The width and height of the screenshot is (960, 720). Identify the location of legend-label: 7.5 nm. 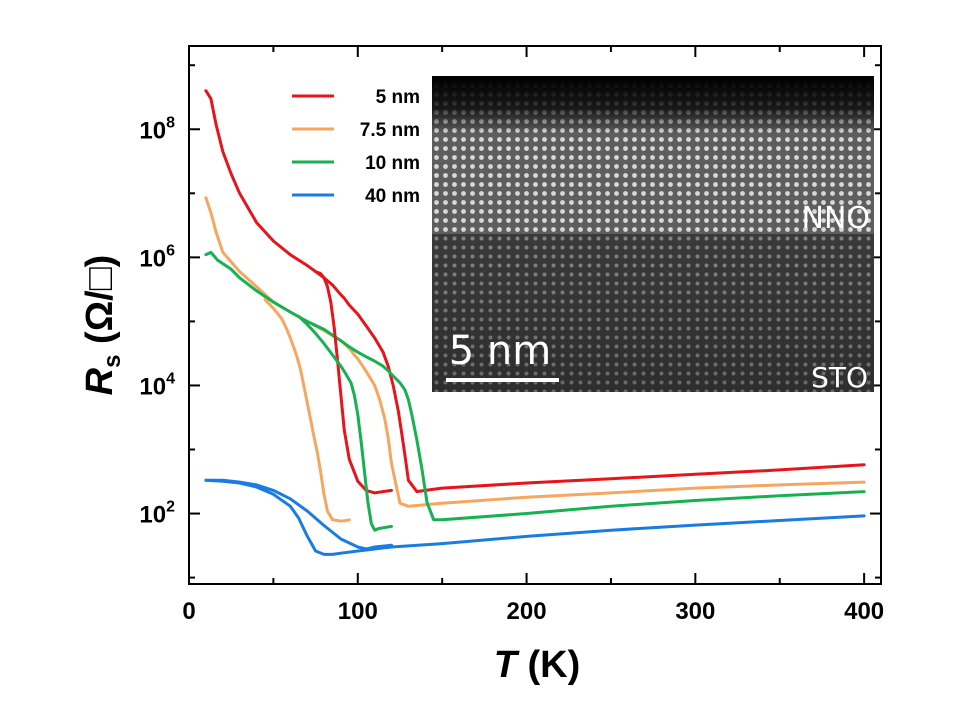
(390, 130).